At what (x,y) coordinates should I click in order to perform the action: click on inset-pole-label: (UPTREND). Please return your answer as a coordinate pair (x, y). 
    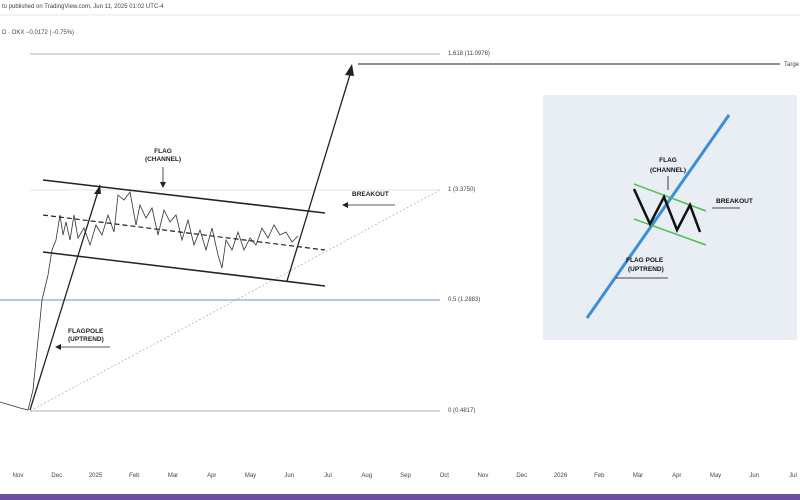
    Looking at the image, I should click on (646, 269).